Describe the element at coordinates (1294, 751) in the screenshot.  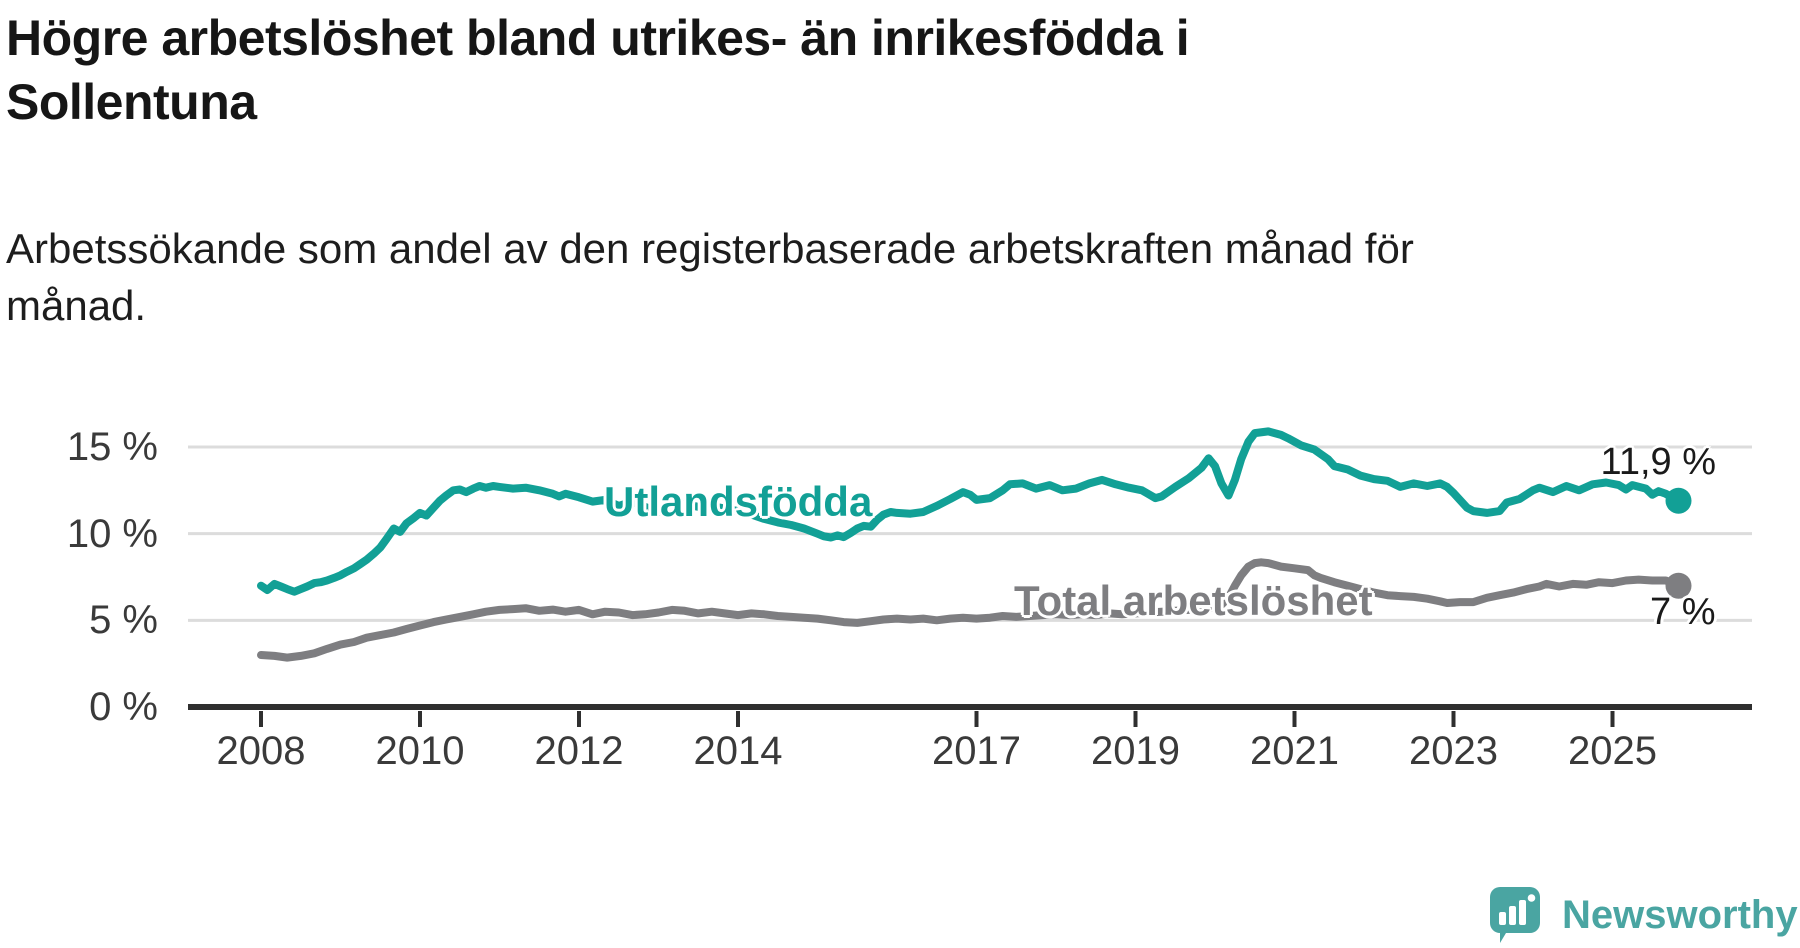
I see `x-tick-label-2021: 2021` at that location.